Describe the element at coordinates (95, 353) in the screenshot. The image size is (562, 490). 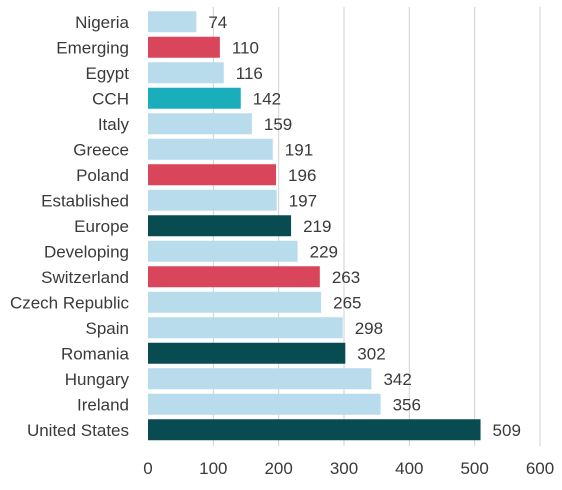
I see `category-label: Romania` at that location.